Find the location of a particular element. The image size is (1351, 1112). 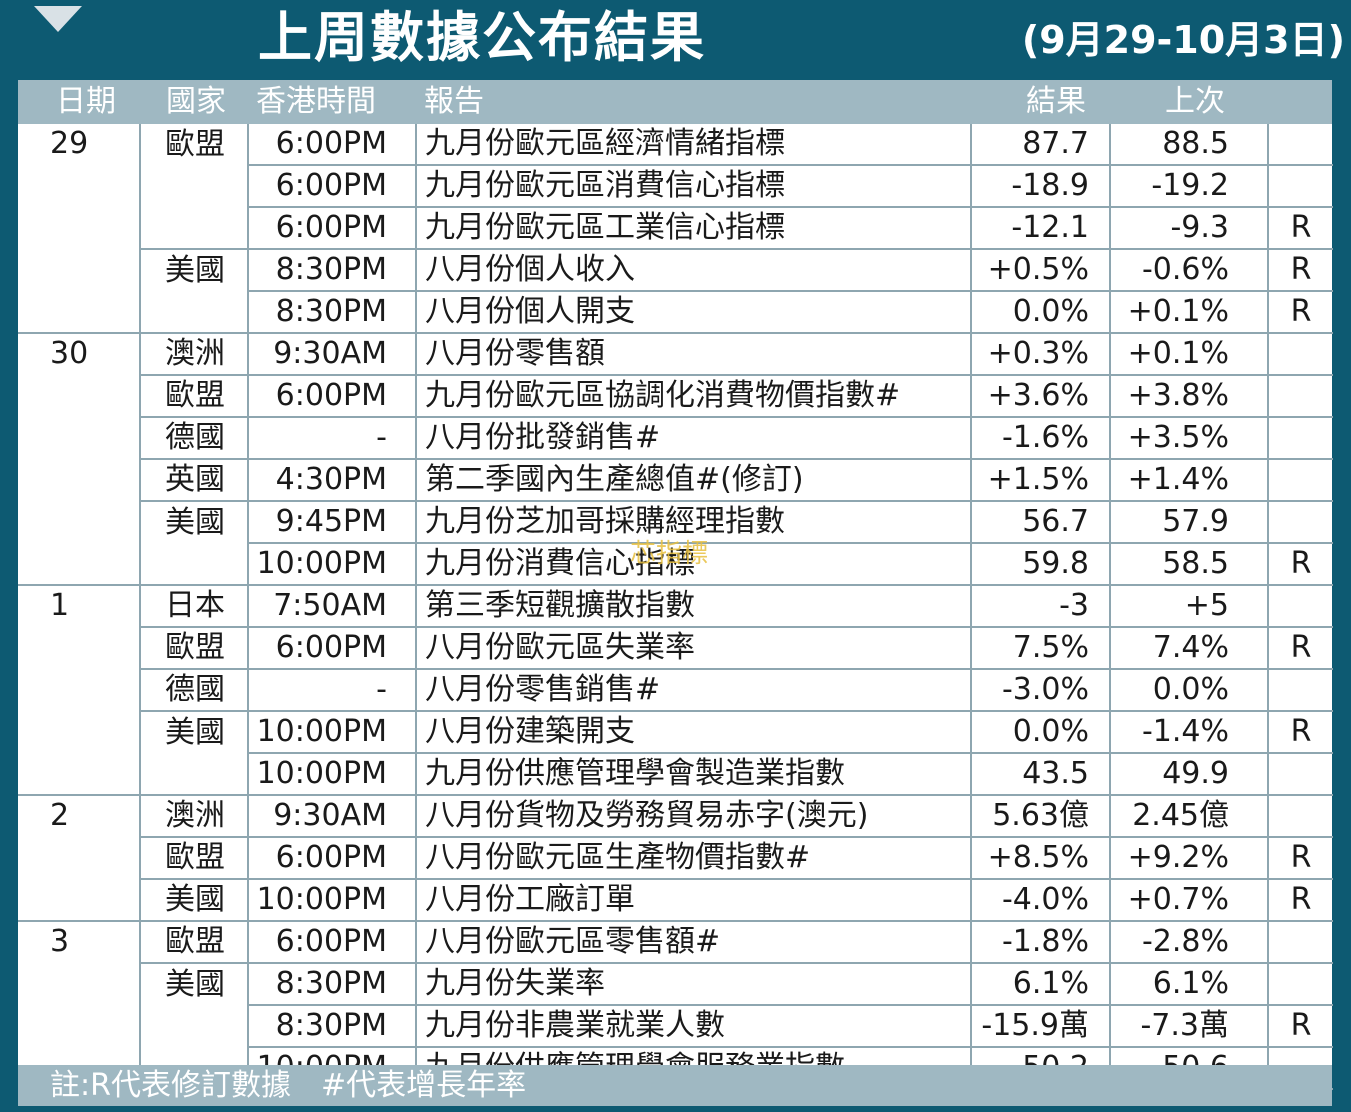

cell-result: 5.63億 is located at coordinates (1040, 816).